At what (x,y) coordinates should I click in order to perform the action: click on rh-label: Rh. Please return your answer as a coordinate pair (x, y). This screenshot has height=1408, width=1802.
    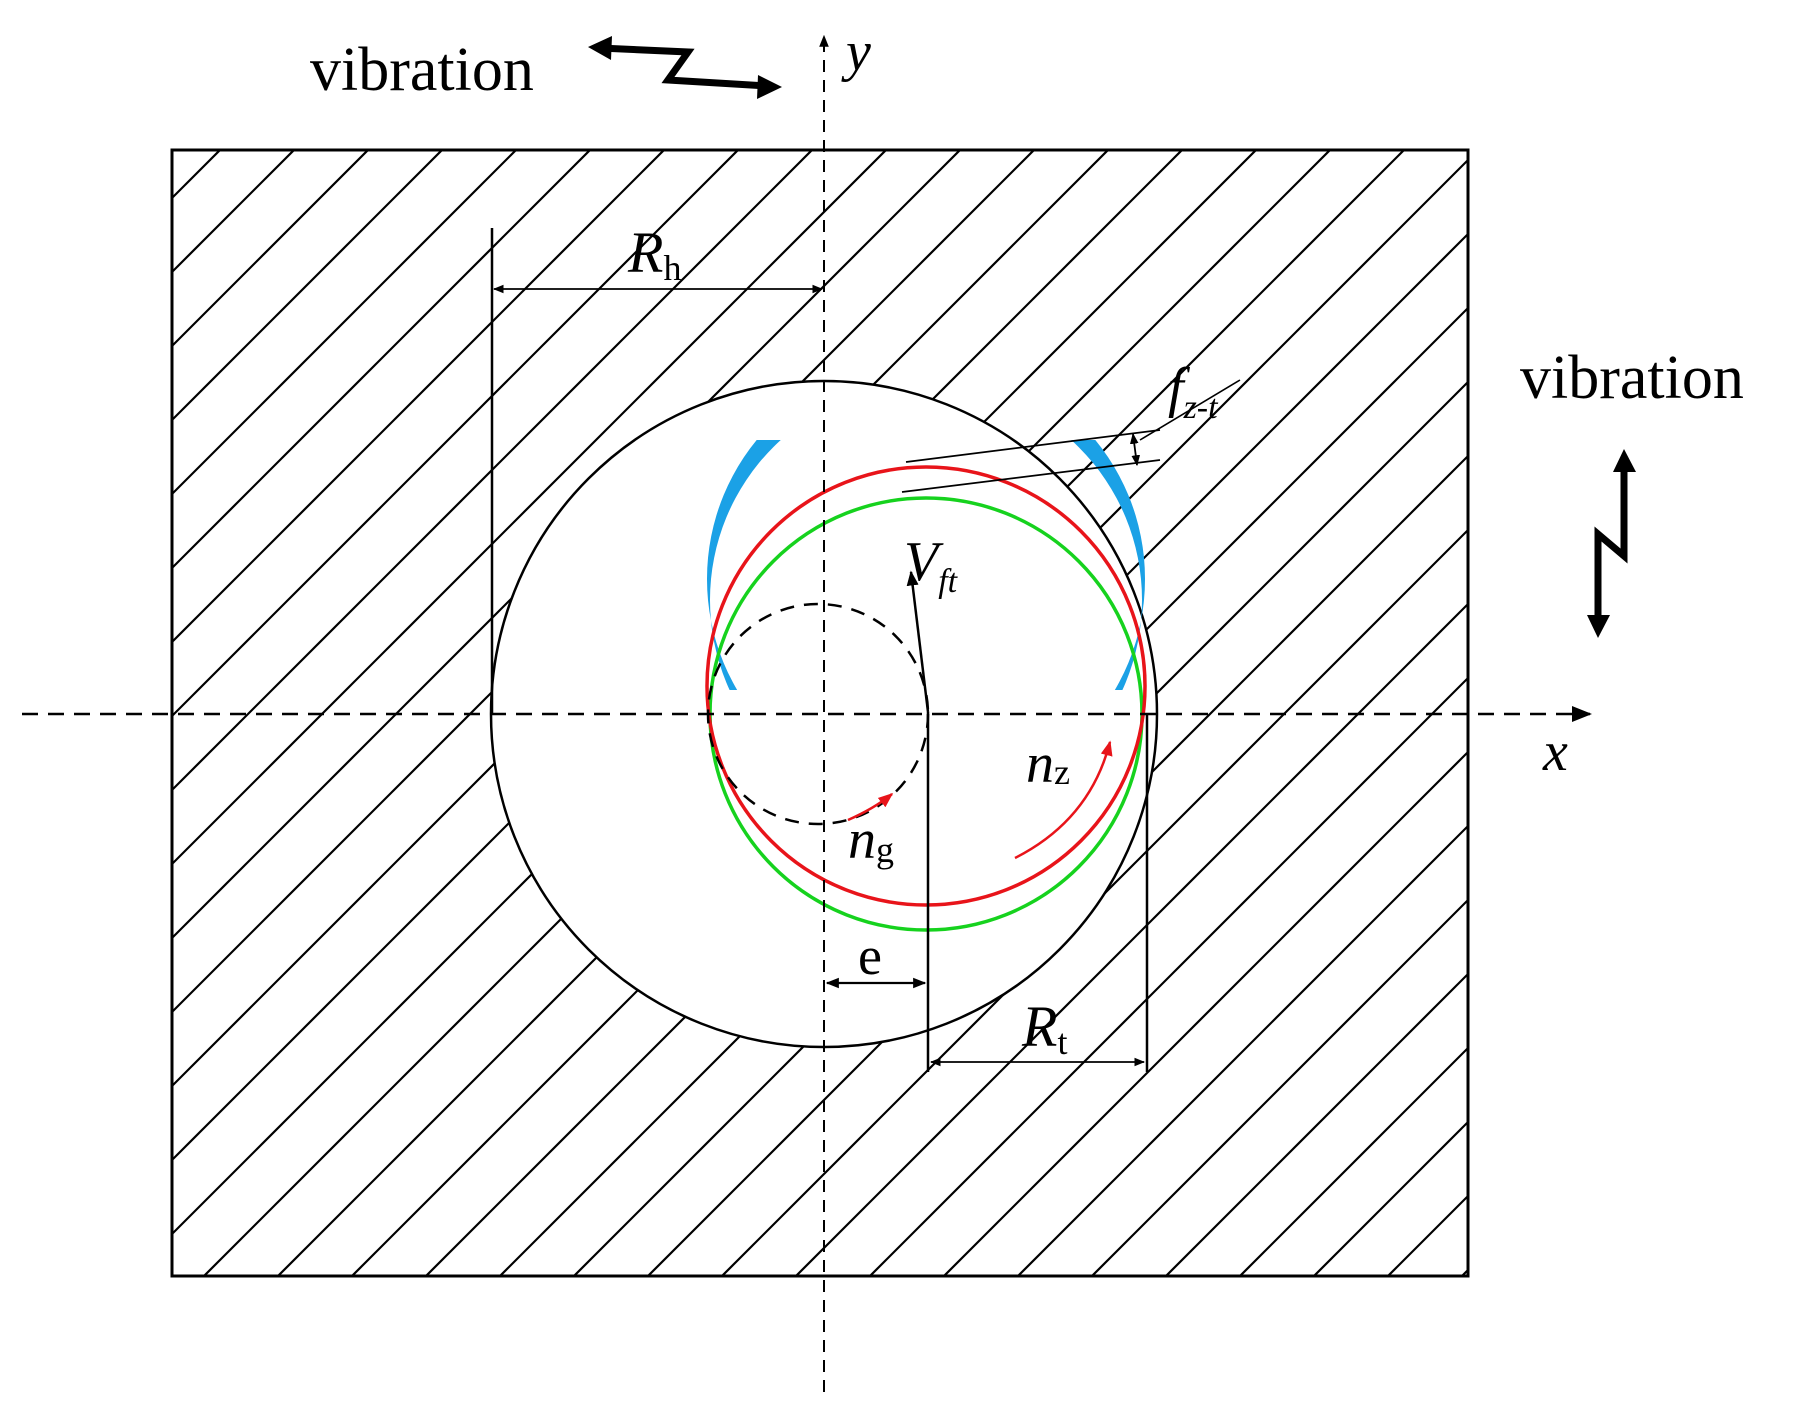
    Looking at the image, I should click on (654, 254).